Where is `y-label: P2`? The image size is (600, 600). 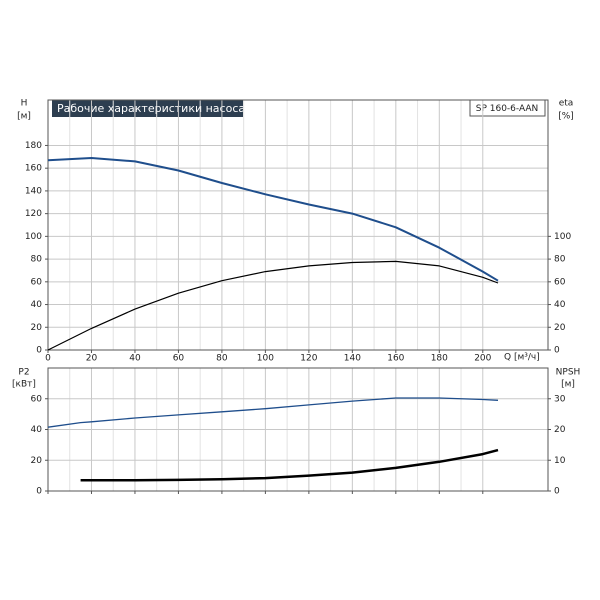 y-label: P2 is located at coordinates (23, 373).